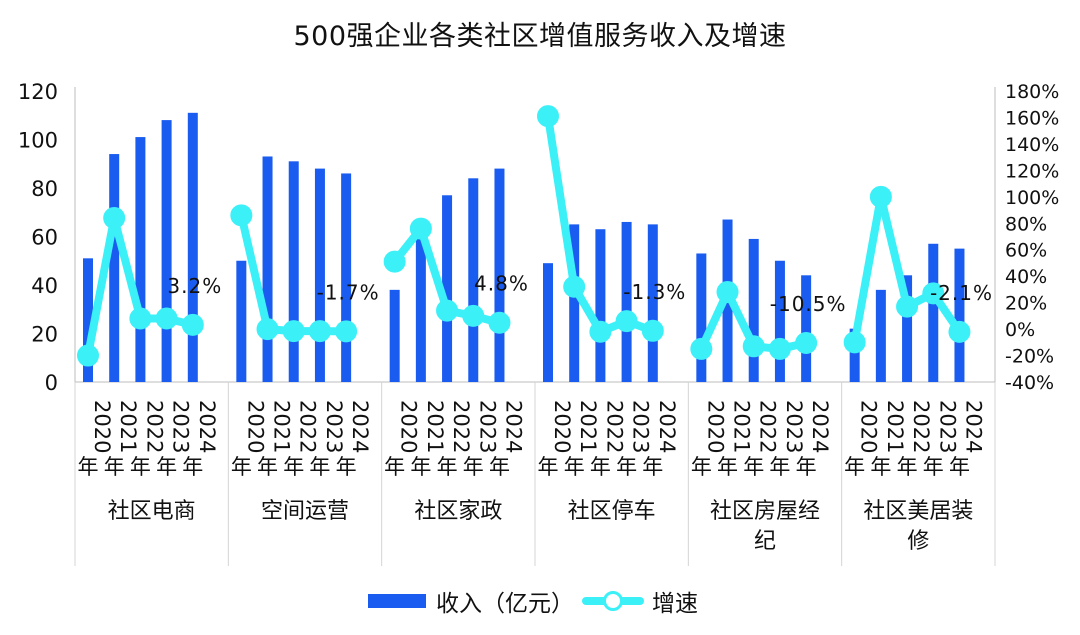 This screenshot has width=1080, height=635. I want to click on y-right-tick-label: 100%, so click(1032, 198).